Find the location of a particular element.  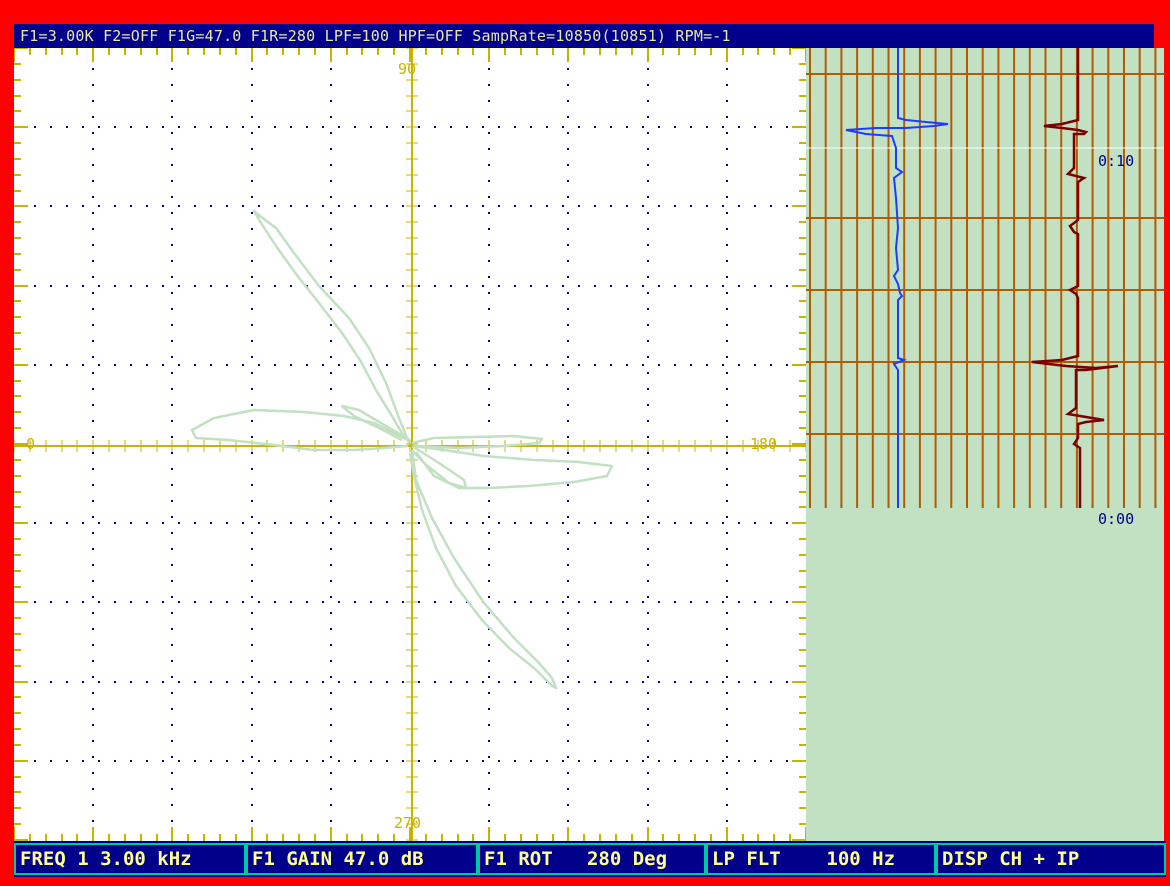

rotation-button: F1 ROT 280 Deg is located at coordinates (592, 859).